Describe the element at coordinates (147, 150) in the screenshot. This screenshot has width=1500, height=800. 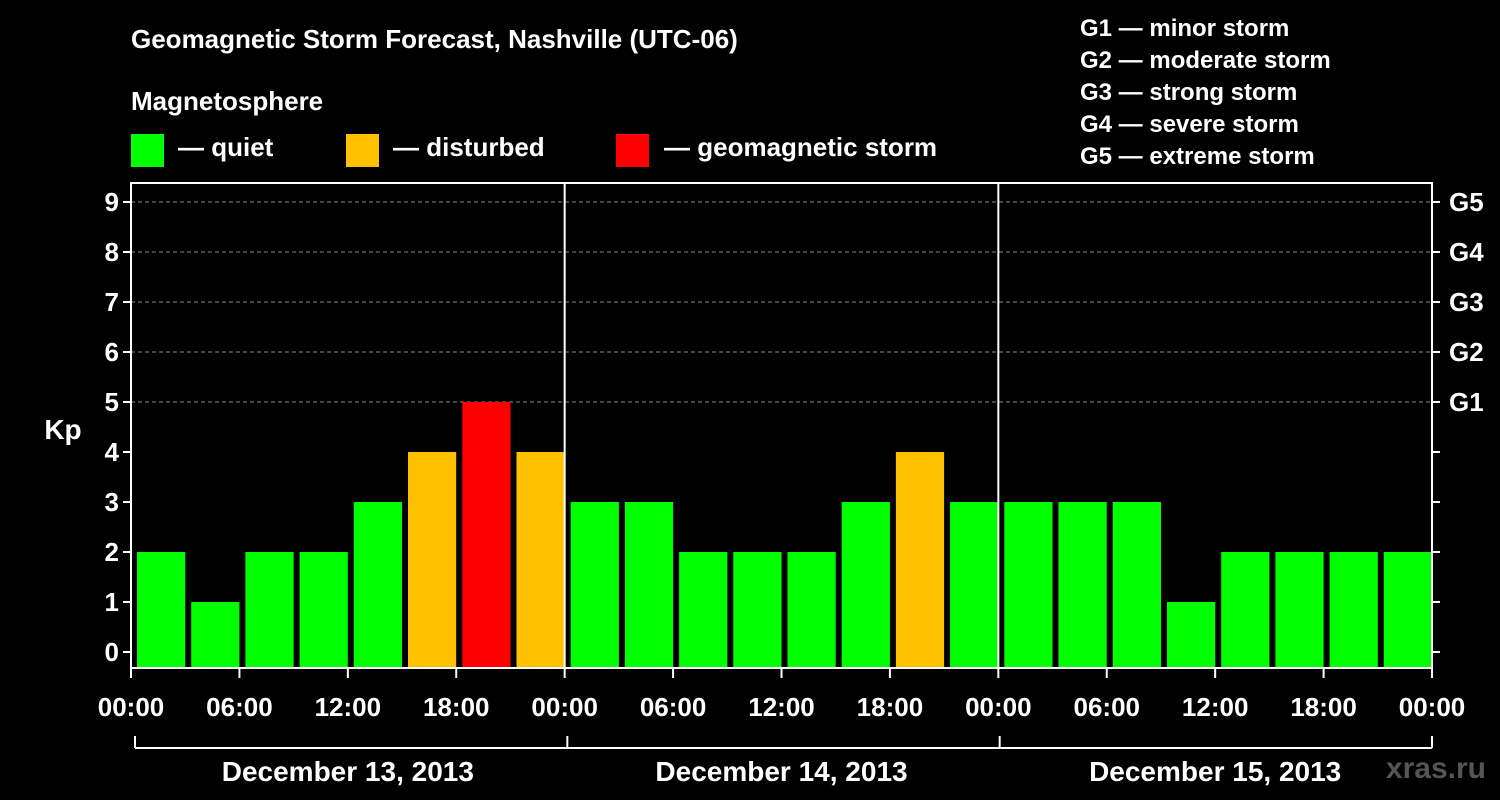
I see `legend-swatch-quiet` at that location.